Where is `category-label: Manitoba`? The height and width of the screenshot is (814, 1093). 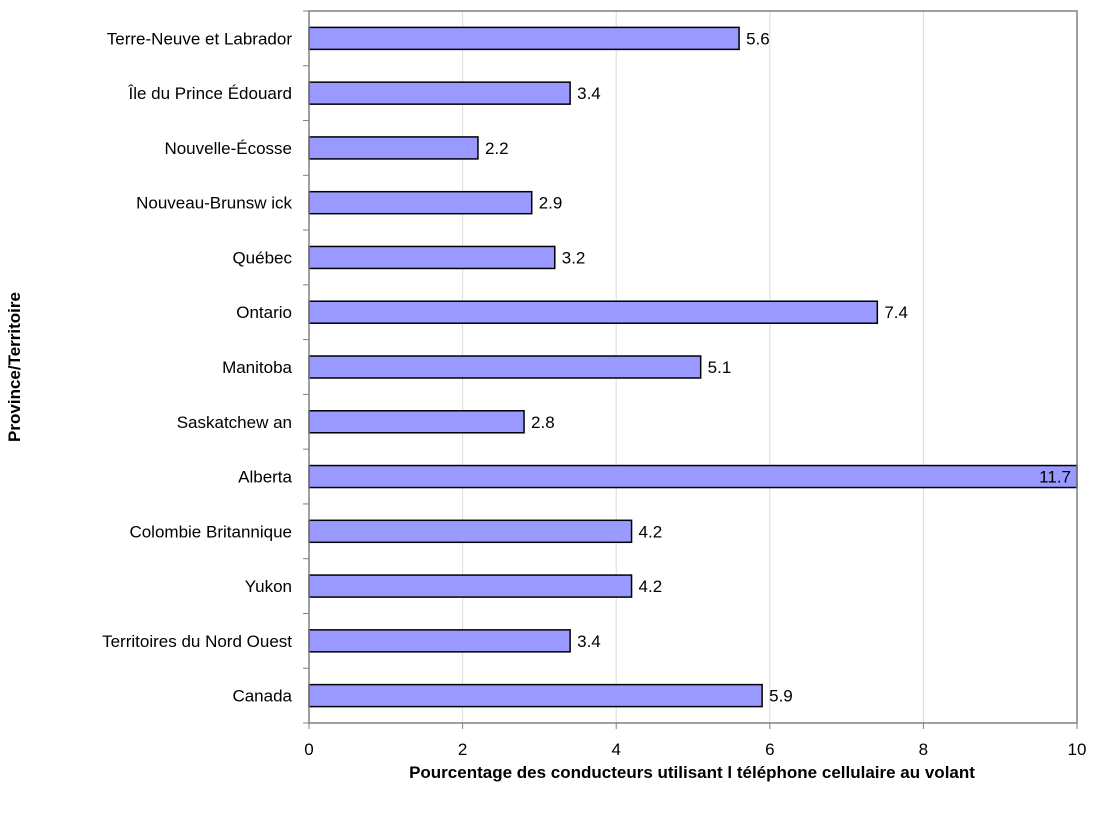
category-label: Manitoba is located at coordinates (257, 367).